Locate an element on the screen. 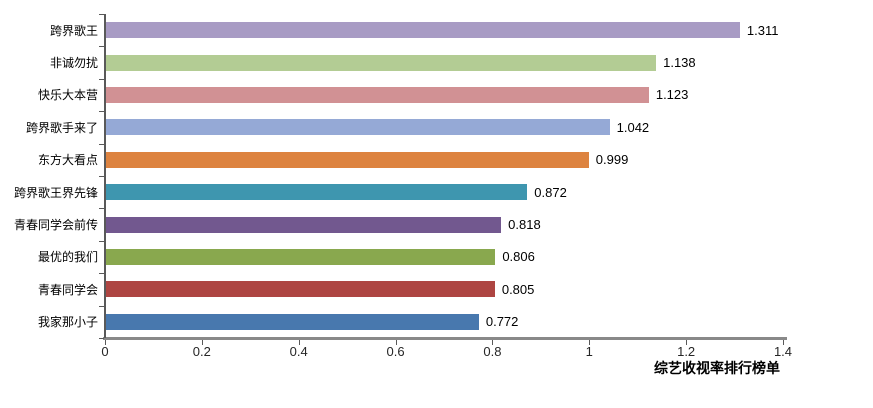  bar-value-label: 0.872 is located at coordinates (550, 192).